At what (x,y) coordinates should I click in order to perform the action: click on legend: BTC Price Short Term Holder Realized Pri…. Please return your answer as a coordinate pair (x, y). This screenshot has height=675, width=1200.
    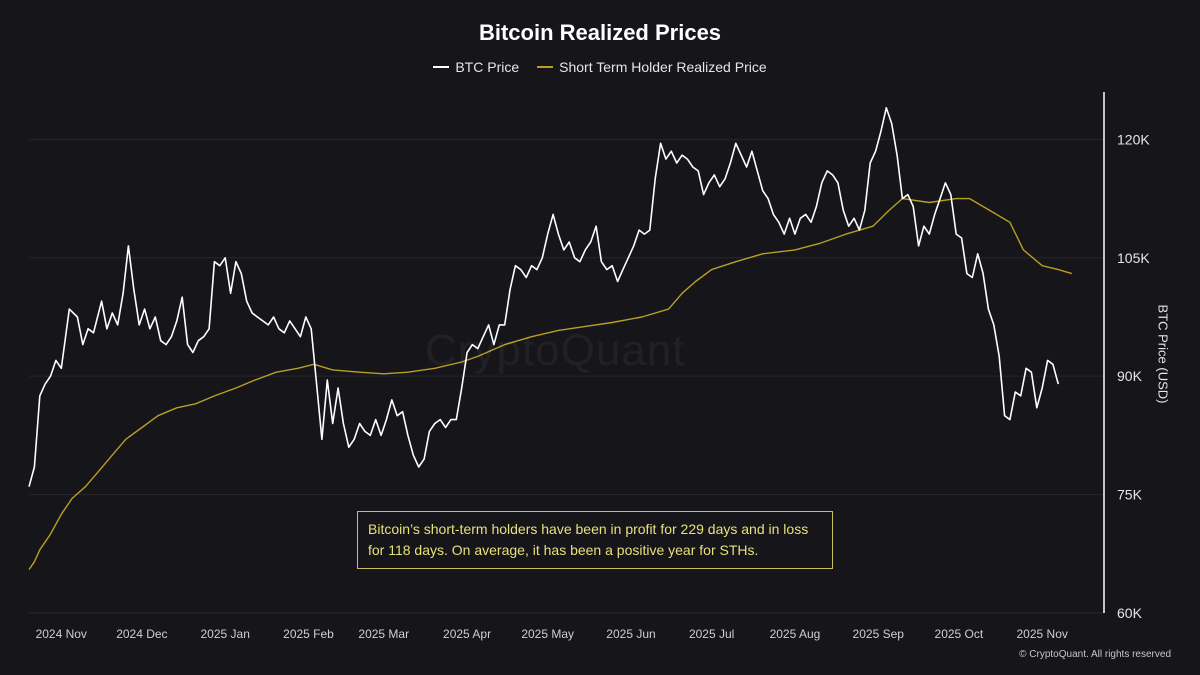
    Looking at the image, I should click on (600, 67).